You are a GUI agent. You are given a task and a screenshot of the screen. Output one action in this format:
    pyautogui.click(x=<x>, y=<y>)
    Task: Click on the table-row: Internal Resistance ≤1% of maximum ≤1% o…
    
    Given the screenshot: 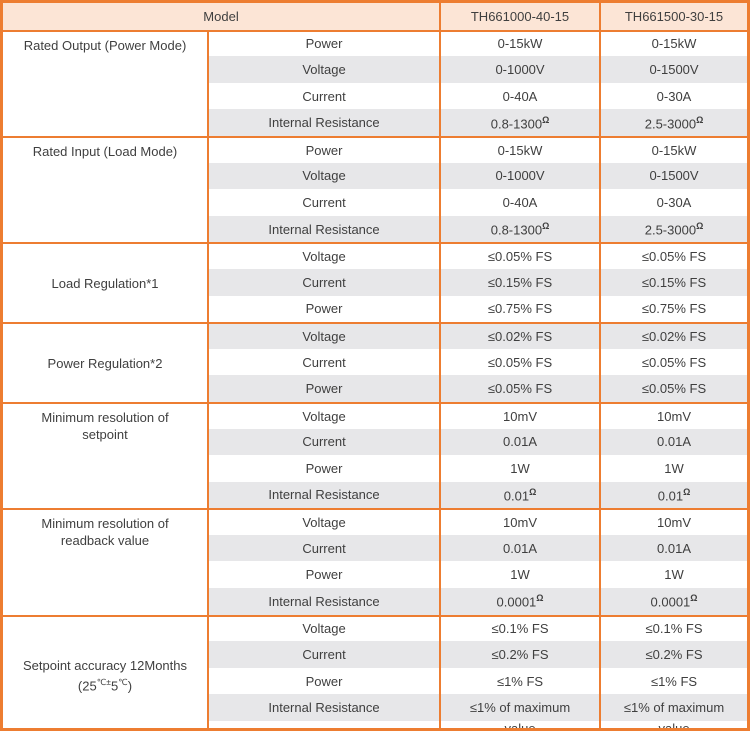 What is the action you would take?
    pyautogui.click(x=375, y=708)
    